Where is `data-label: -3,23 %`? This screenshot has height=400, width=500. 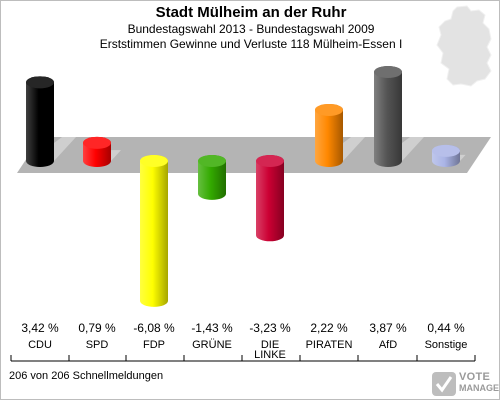 data-label: -3,23 % is located at coordinates (270, 328).